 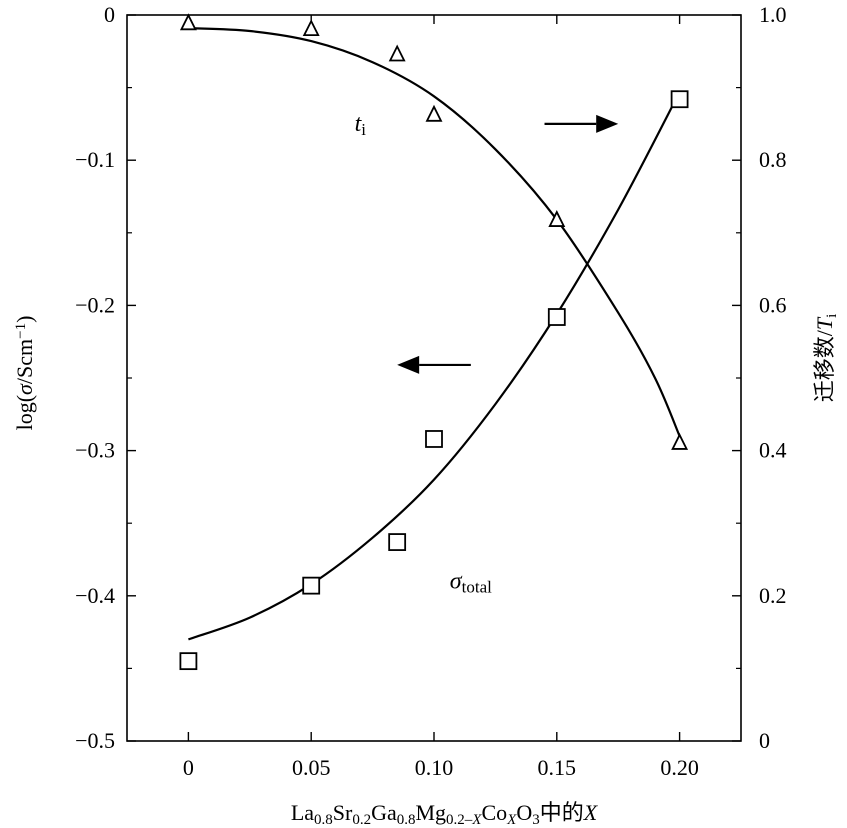 I want to click on right-arrow-head, so click(x=607, y=123).